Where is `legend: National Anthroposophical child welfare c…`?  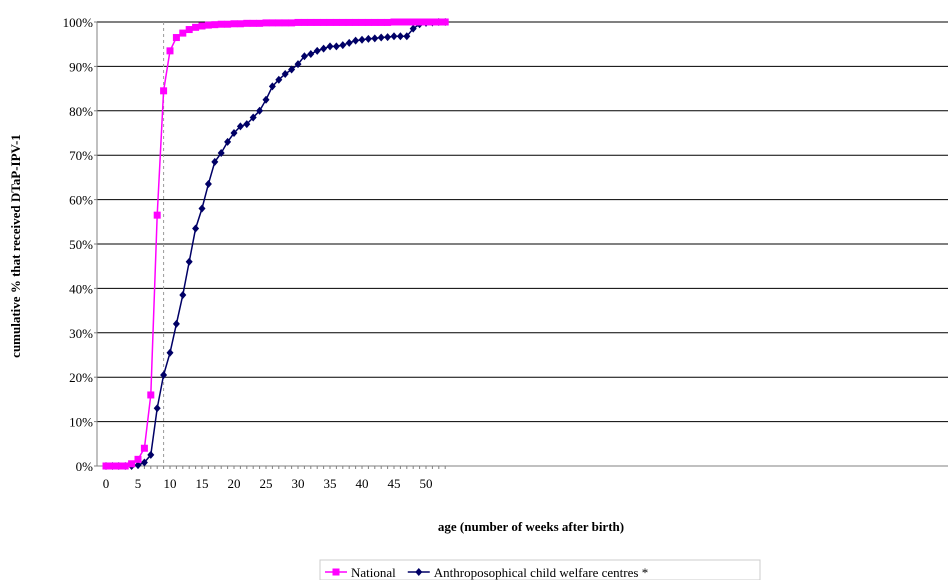
legend: National Anthroposophical child welfare c… is located at coordinates (540, 569).